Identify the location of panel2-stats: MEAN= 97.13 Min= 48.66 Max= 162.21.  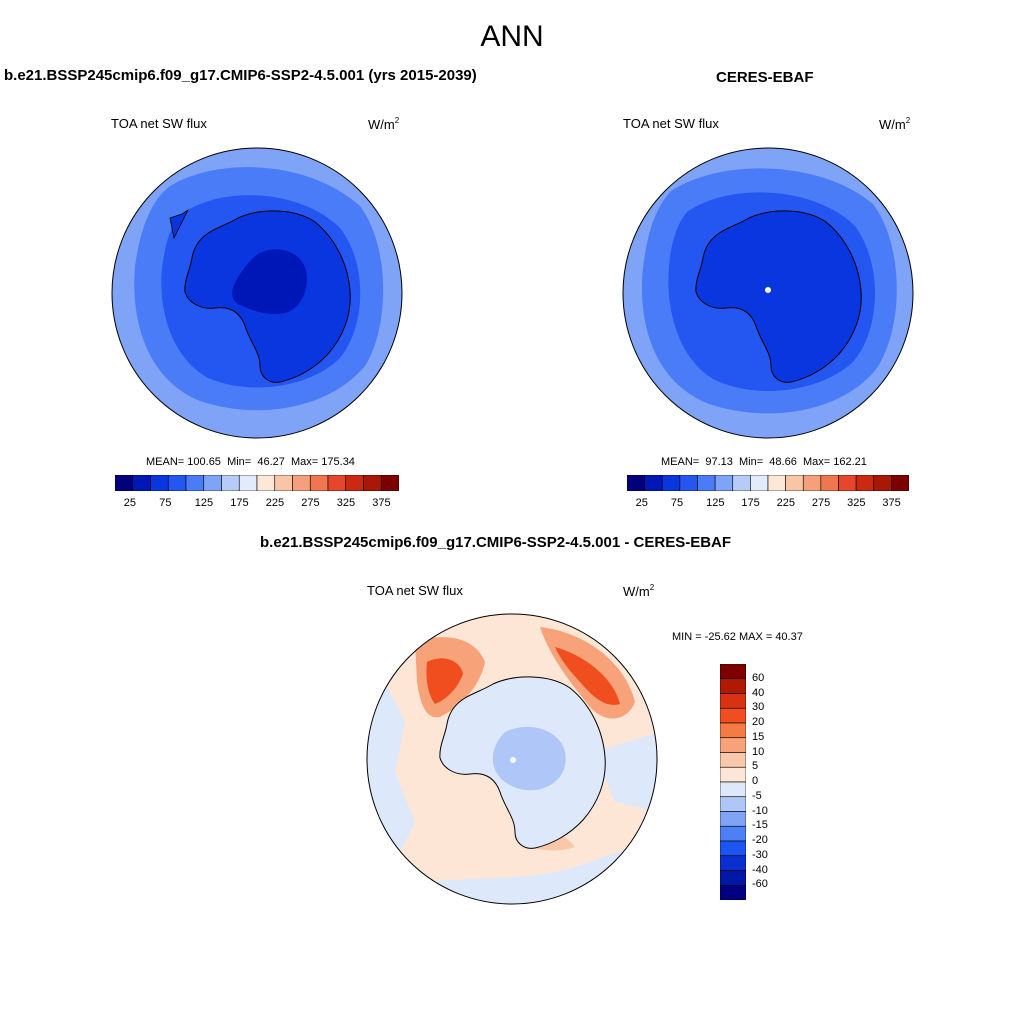
(764, 462).